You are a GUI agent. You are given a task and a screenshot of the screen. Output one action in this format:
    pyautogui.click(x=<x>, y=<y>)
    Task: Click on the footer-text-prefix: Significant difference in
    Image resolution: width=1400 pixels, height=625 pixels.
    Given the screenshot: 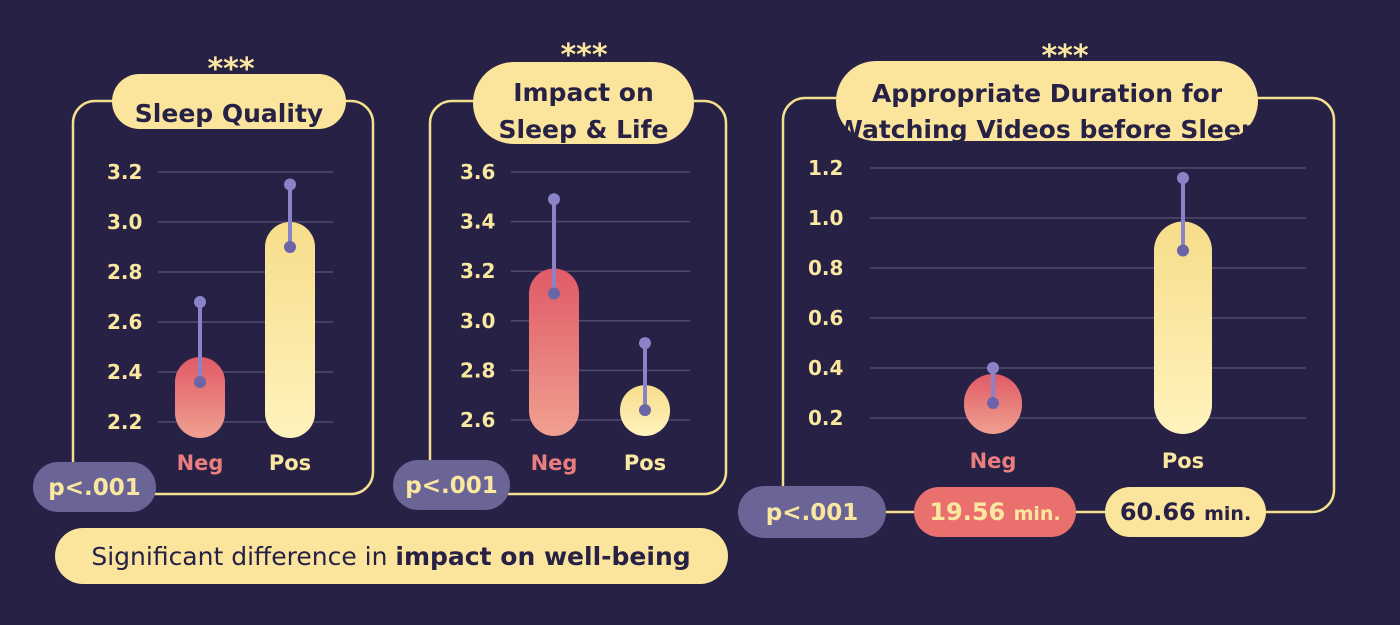 What is the action you would take?
    pyautogui.click(x=243, y=556)
    